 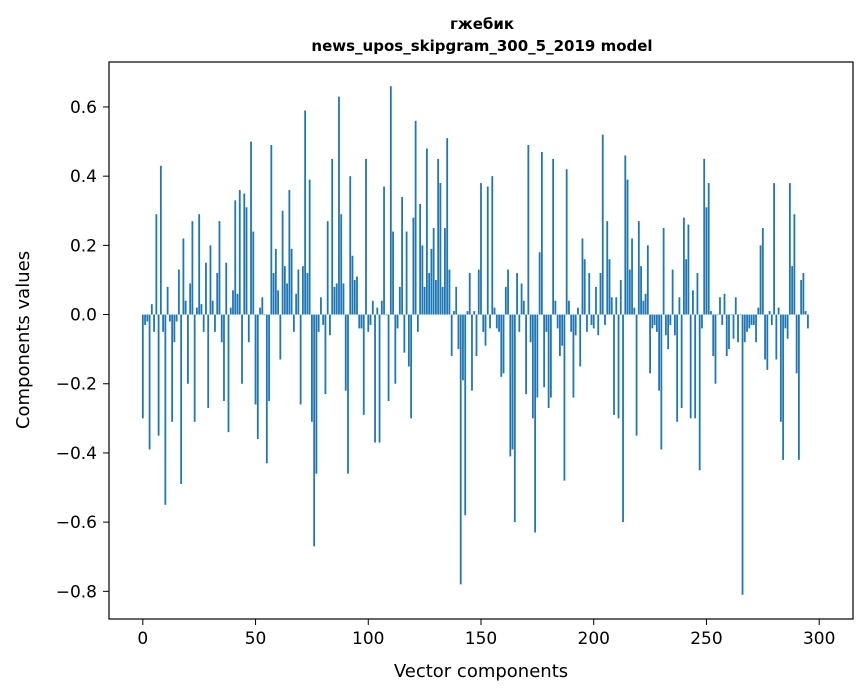 I want to click on x-tick-label: 0, so click(x=142, y=639).